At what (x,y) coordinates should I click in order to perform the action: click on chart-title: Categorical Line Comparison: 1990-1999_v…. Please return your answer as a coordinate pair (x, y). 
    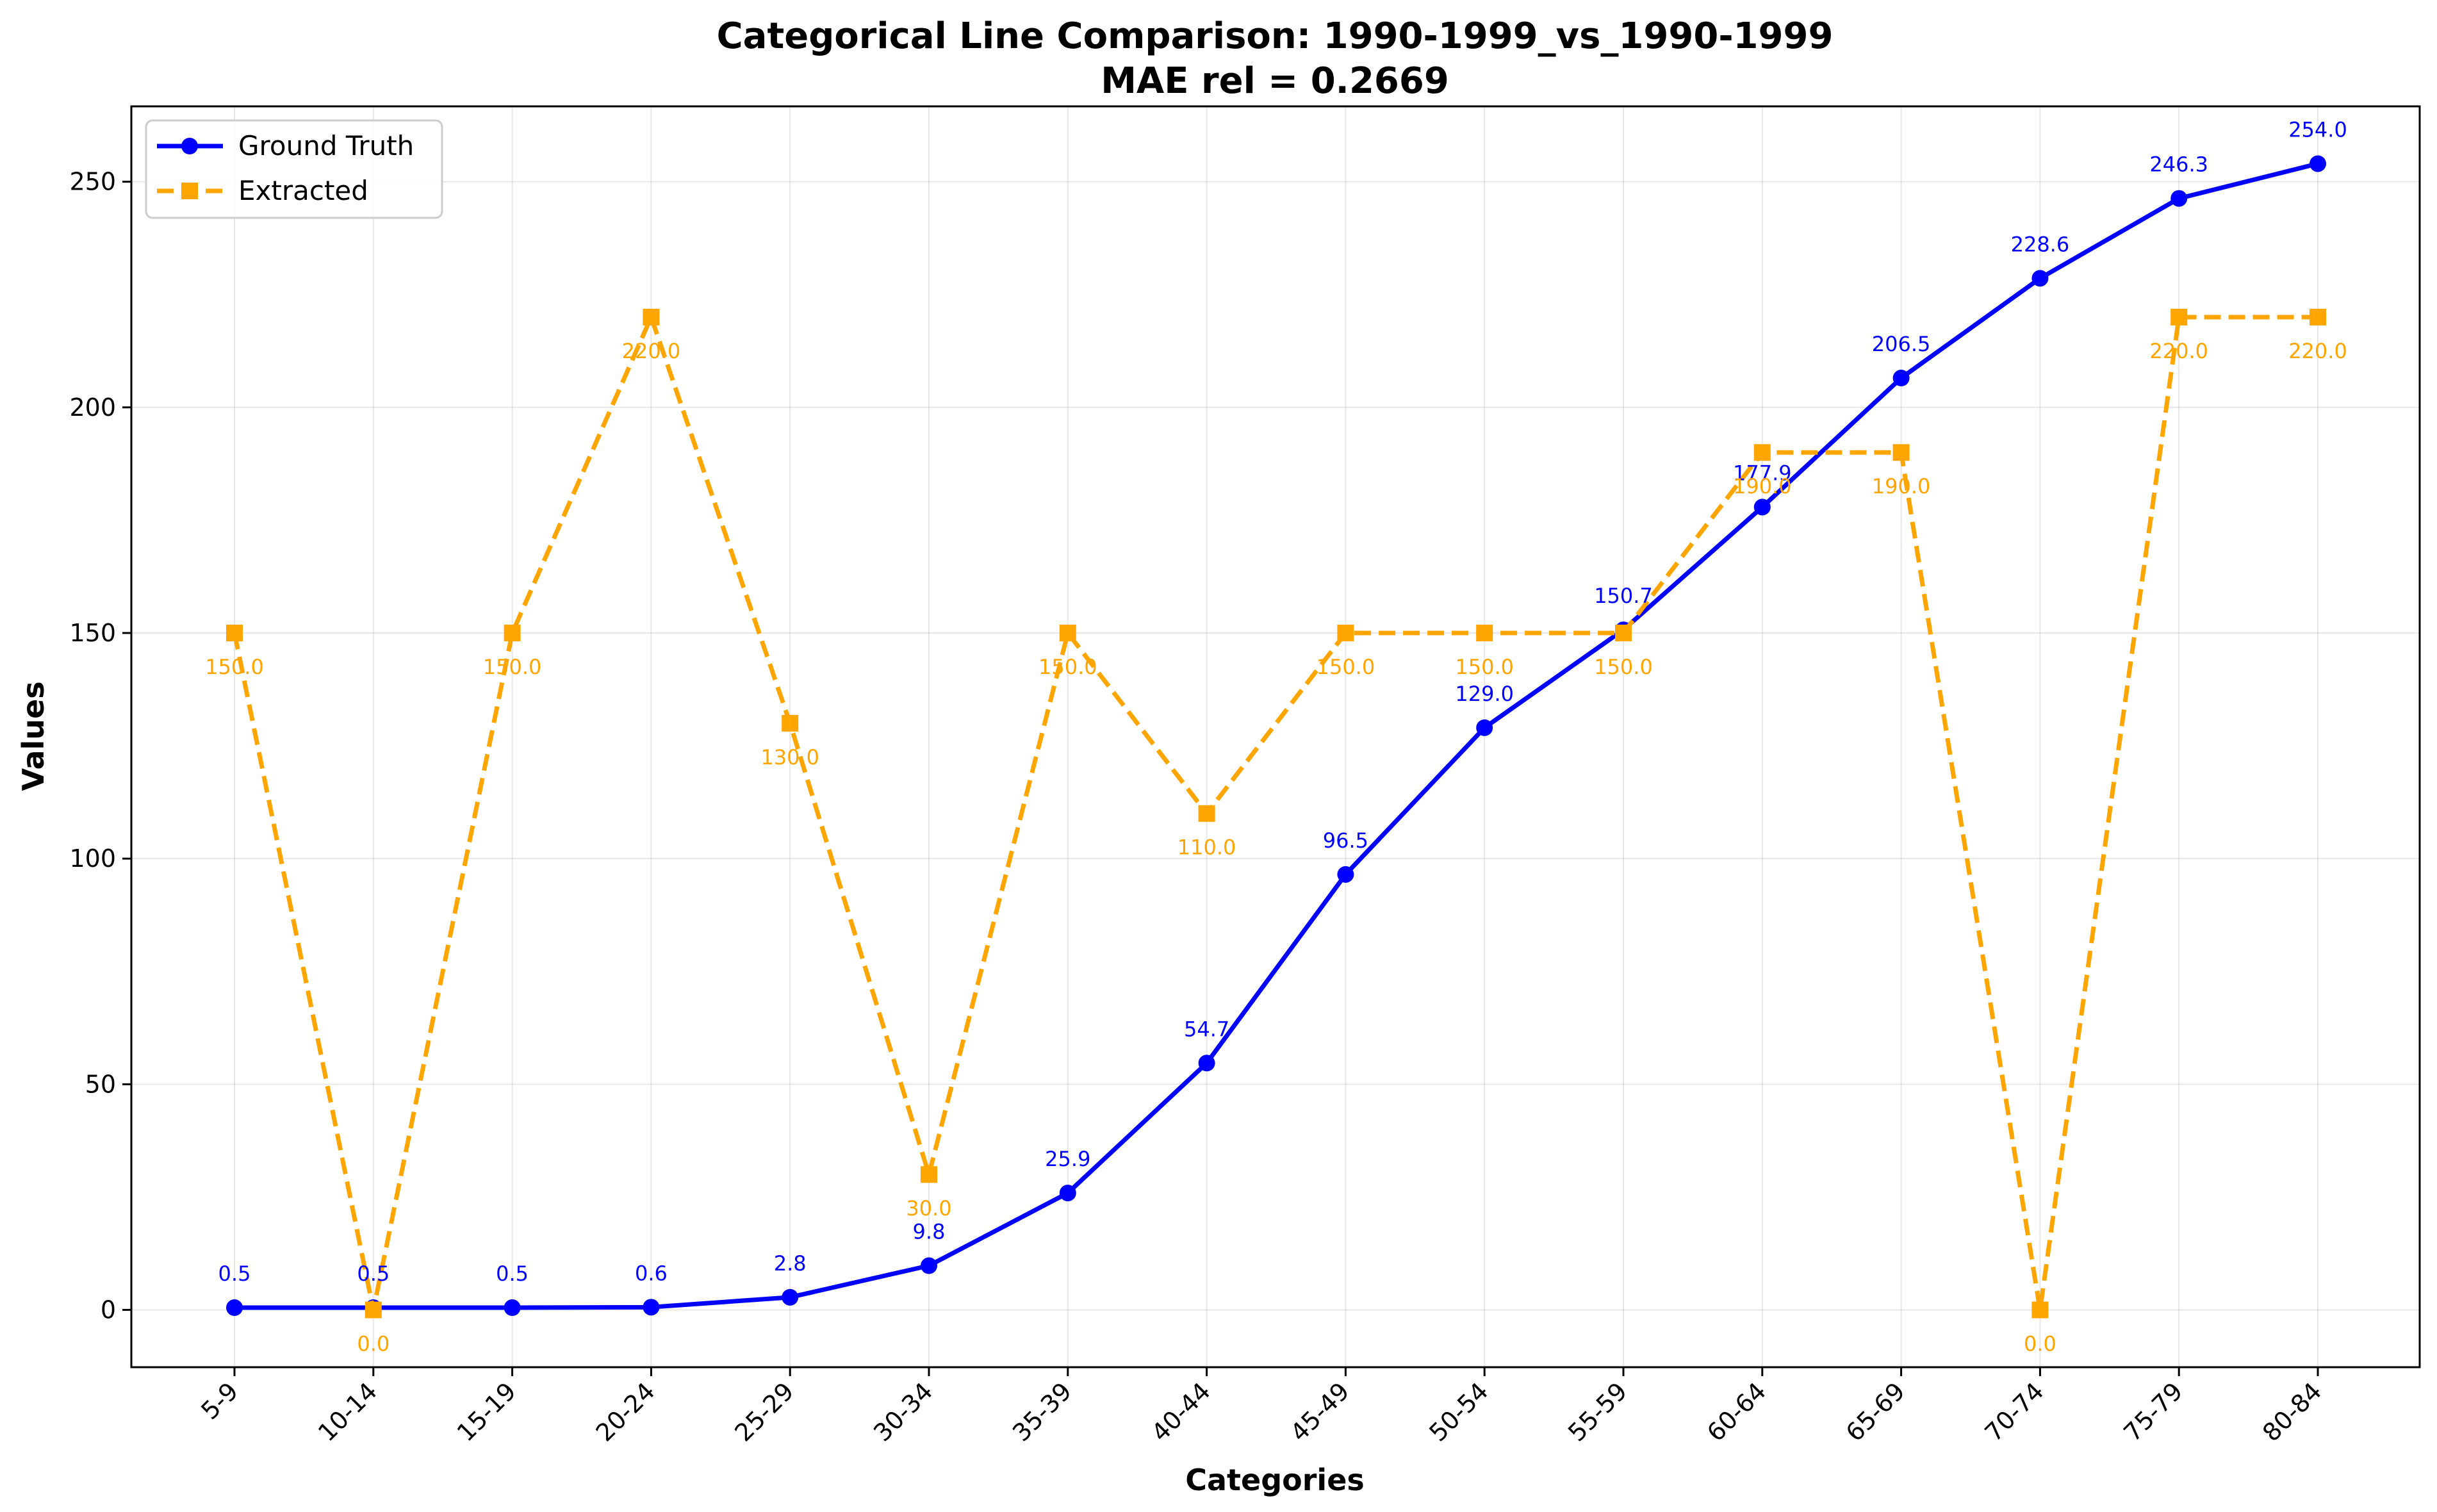
    Looking at the image, I should click on (1275, 36).